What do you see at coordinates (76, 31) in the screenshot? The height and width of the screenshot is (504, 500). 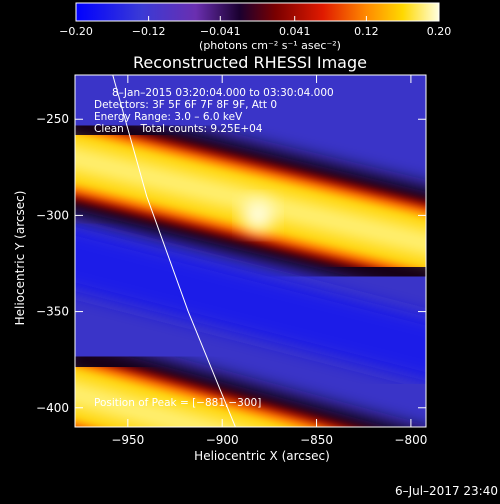 I see `colorbar-tick-label: −0.20` at bounding box center [76, 31].